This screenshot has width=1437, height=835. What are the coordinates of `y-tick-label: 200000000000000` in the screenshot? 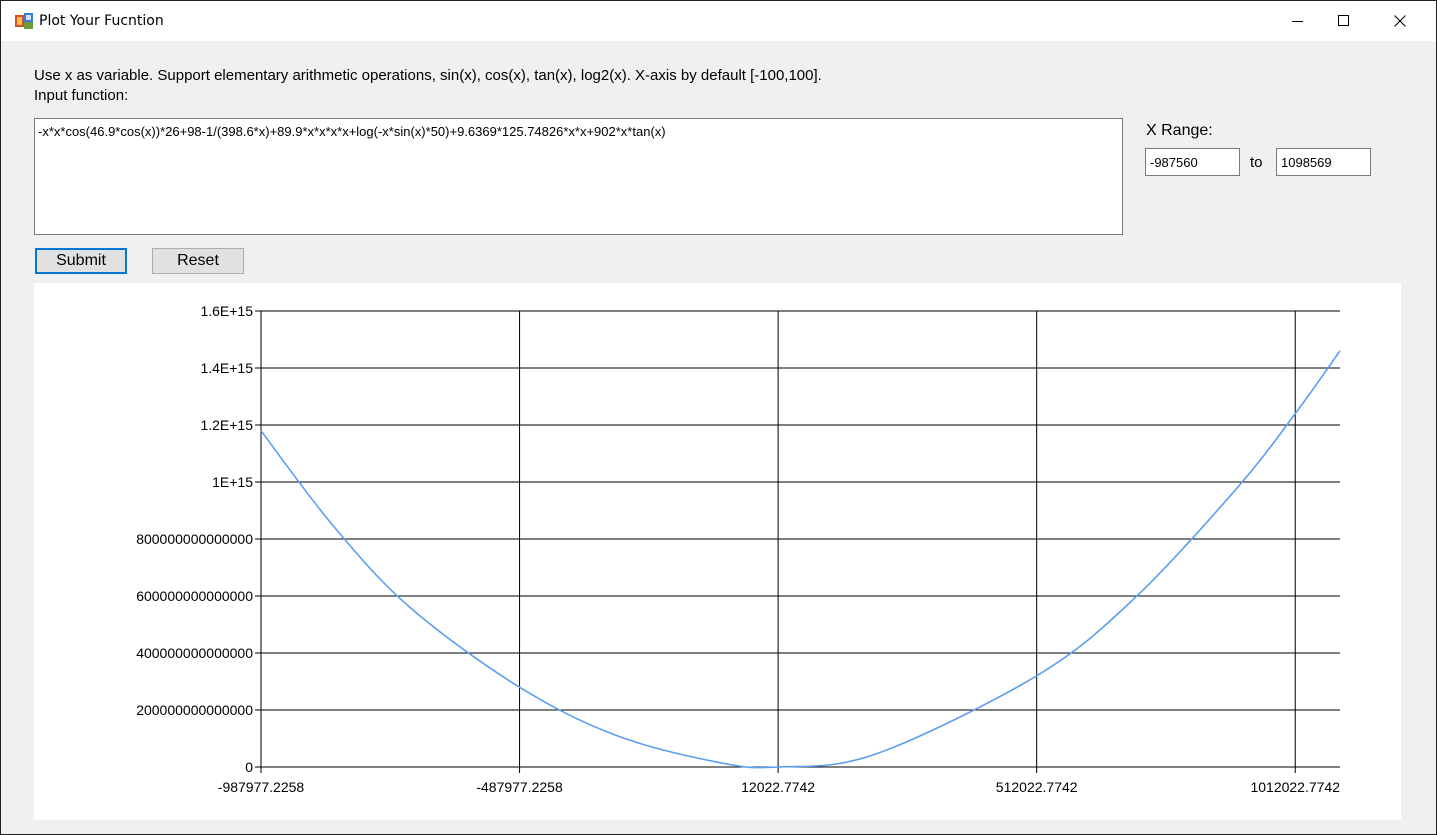 It's located at (194, 710).